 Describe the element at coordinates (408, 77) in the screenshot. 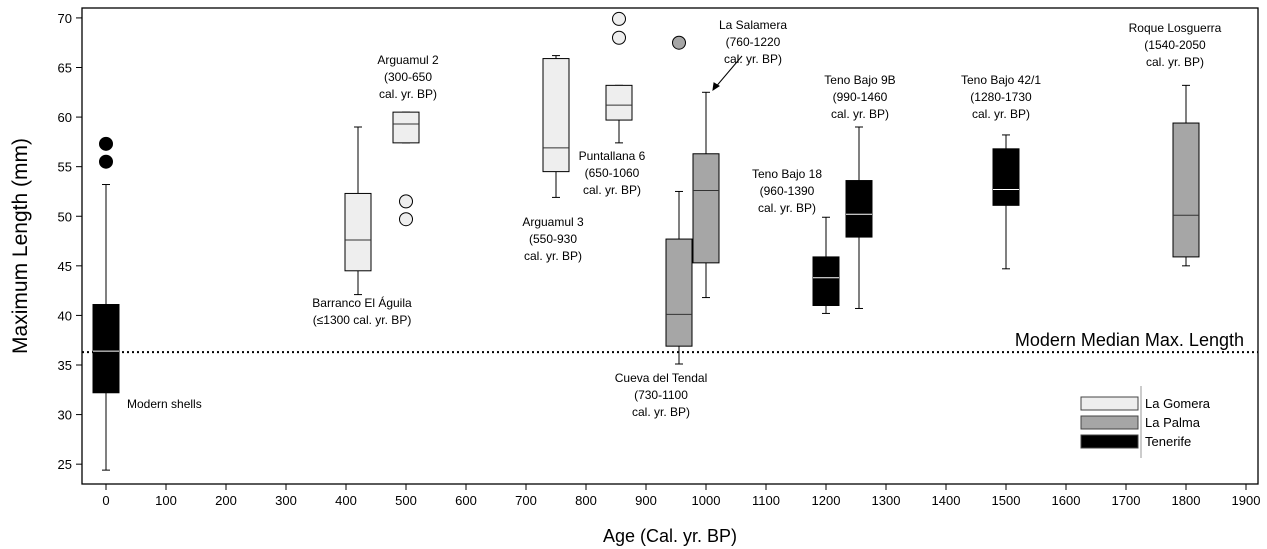

I see `box-annotation-line: (300-650` at that location.